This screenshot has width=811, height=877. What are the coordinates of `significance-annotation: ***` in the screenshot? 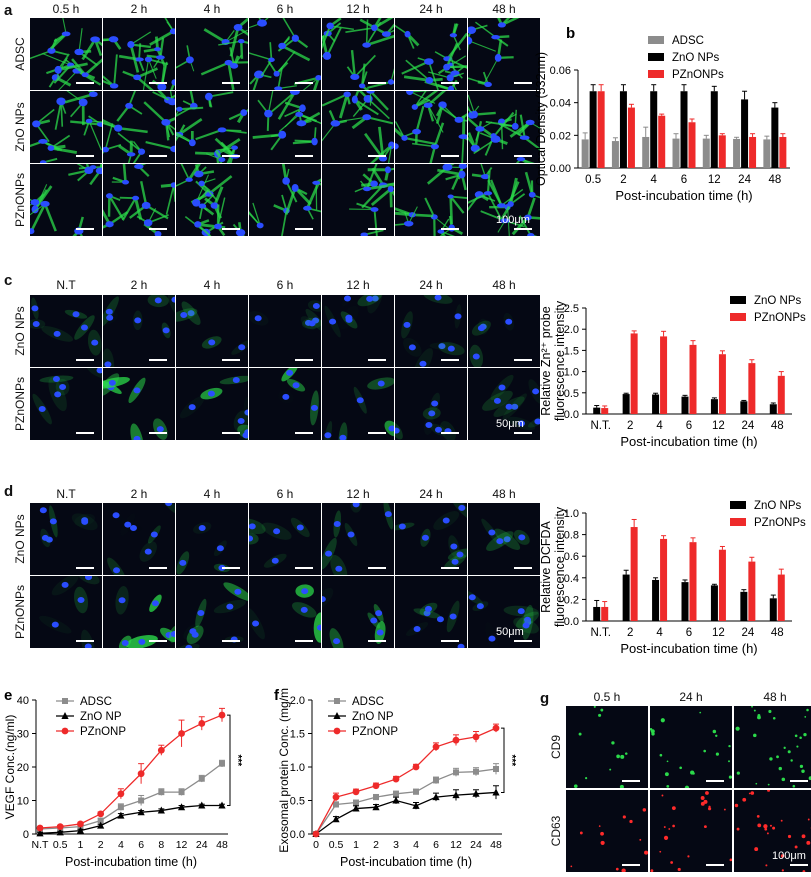 It's located at (511, 760).